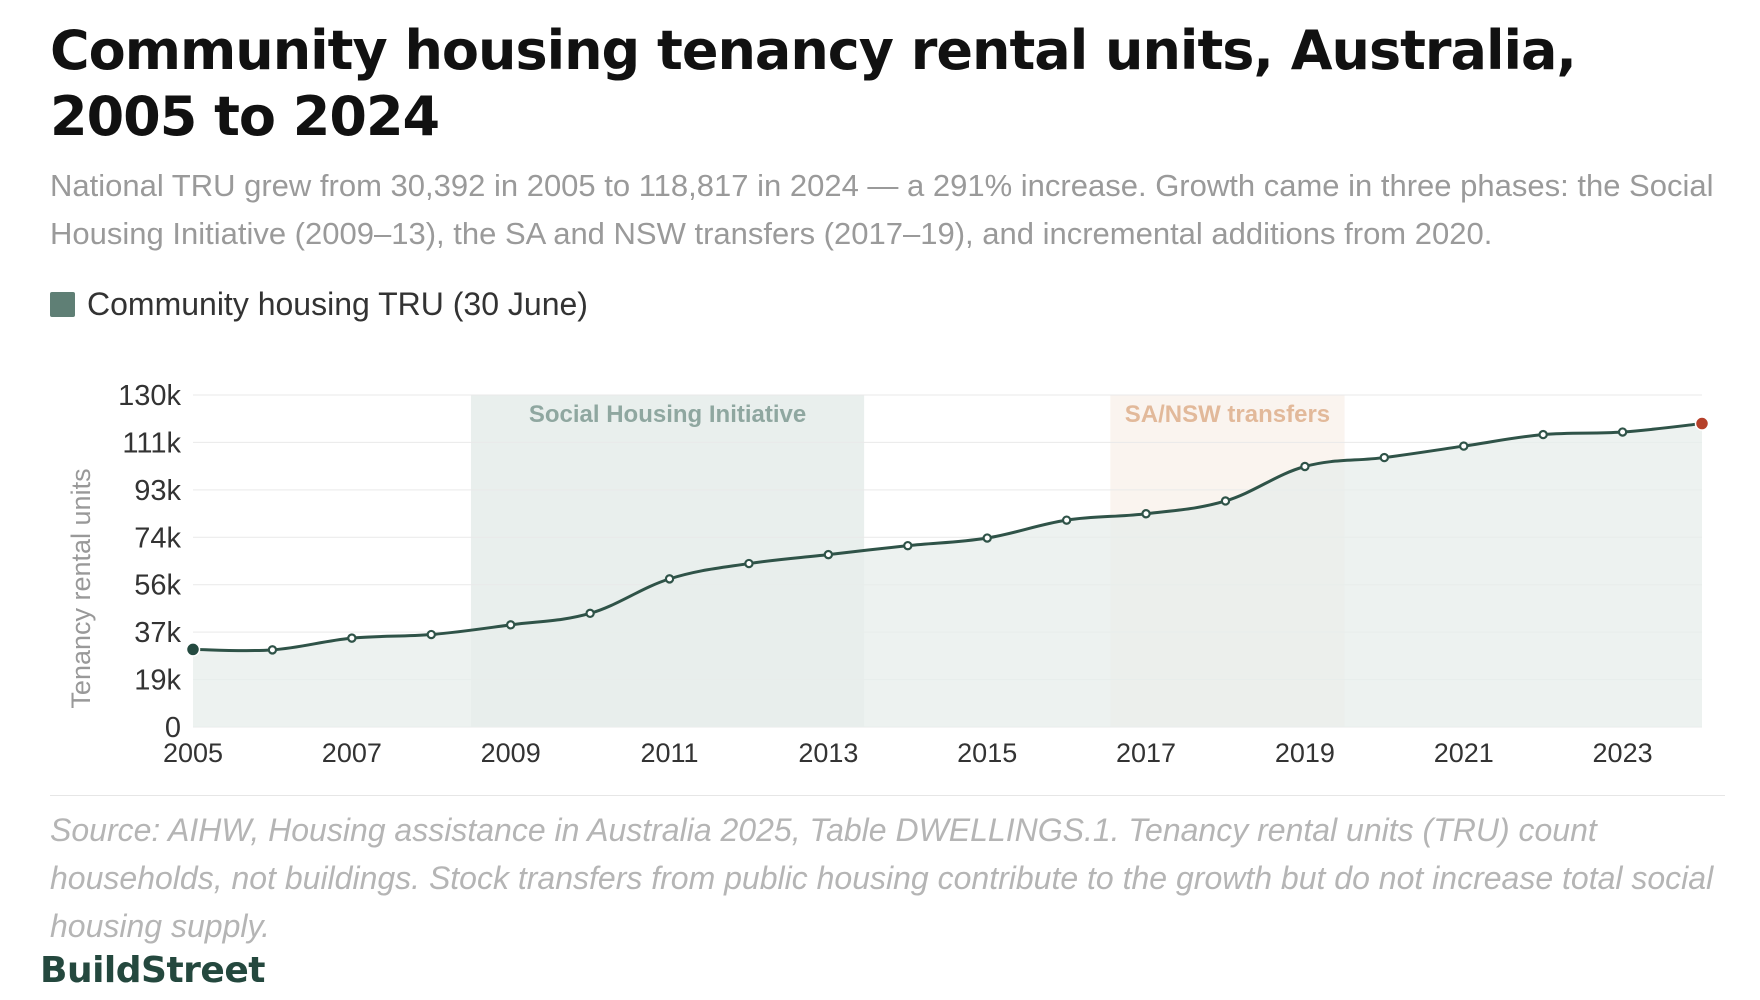  I want to click on x-tick-label: 2005, so click(193, 753).